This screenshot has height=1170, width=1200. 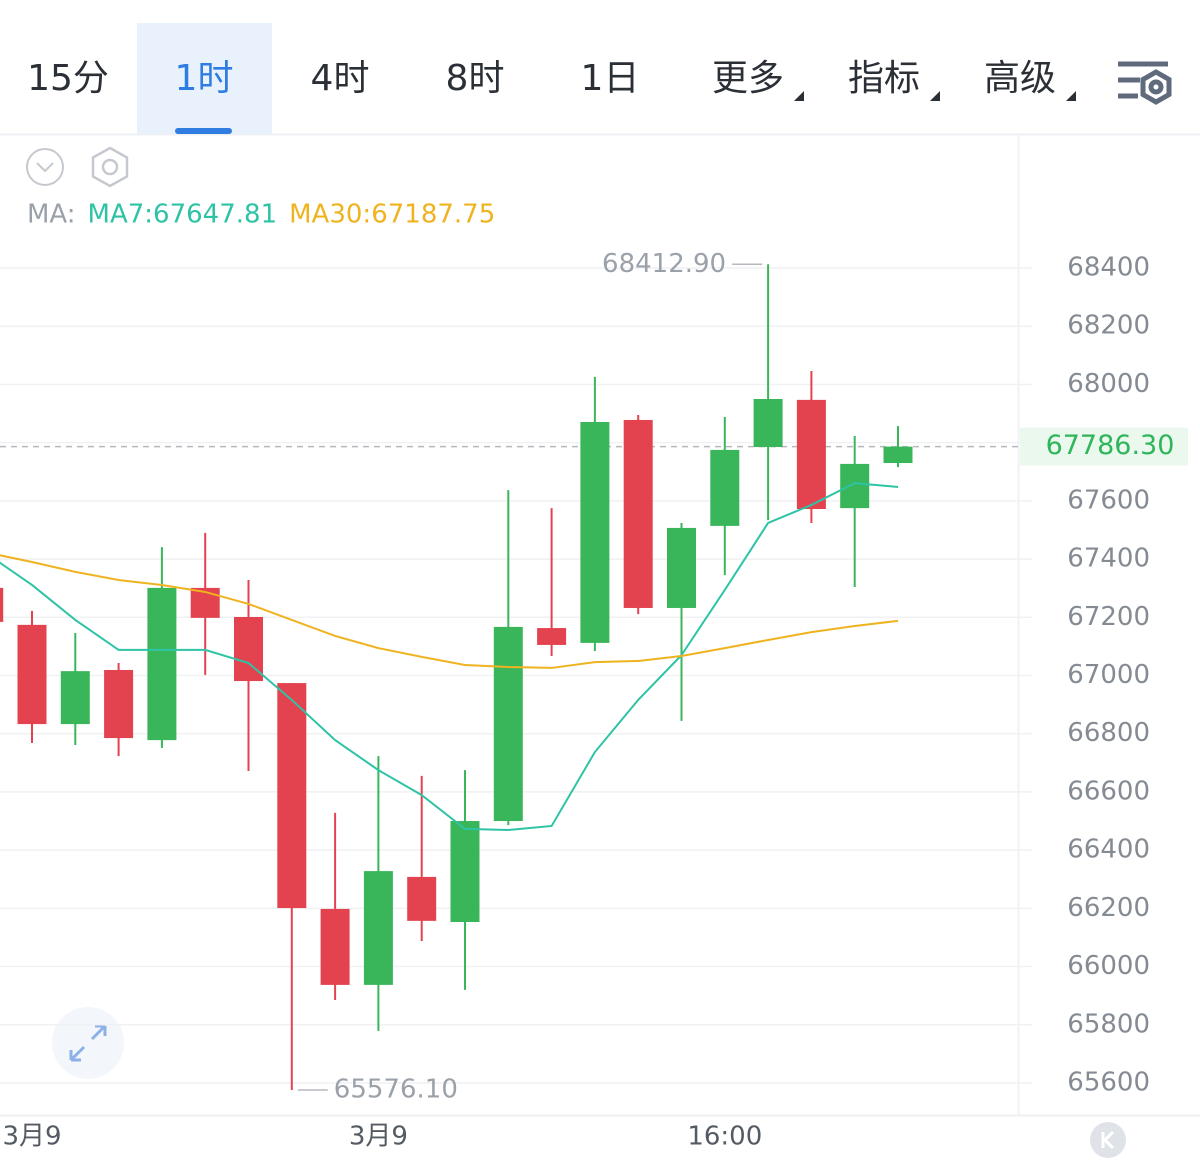 I want to click on y-tick-label: 68000, so click(x=1108, y=384).